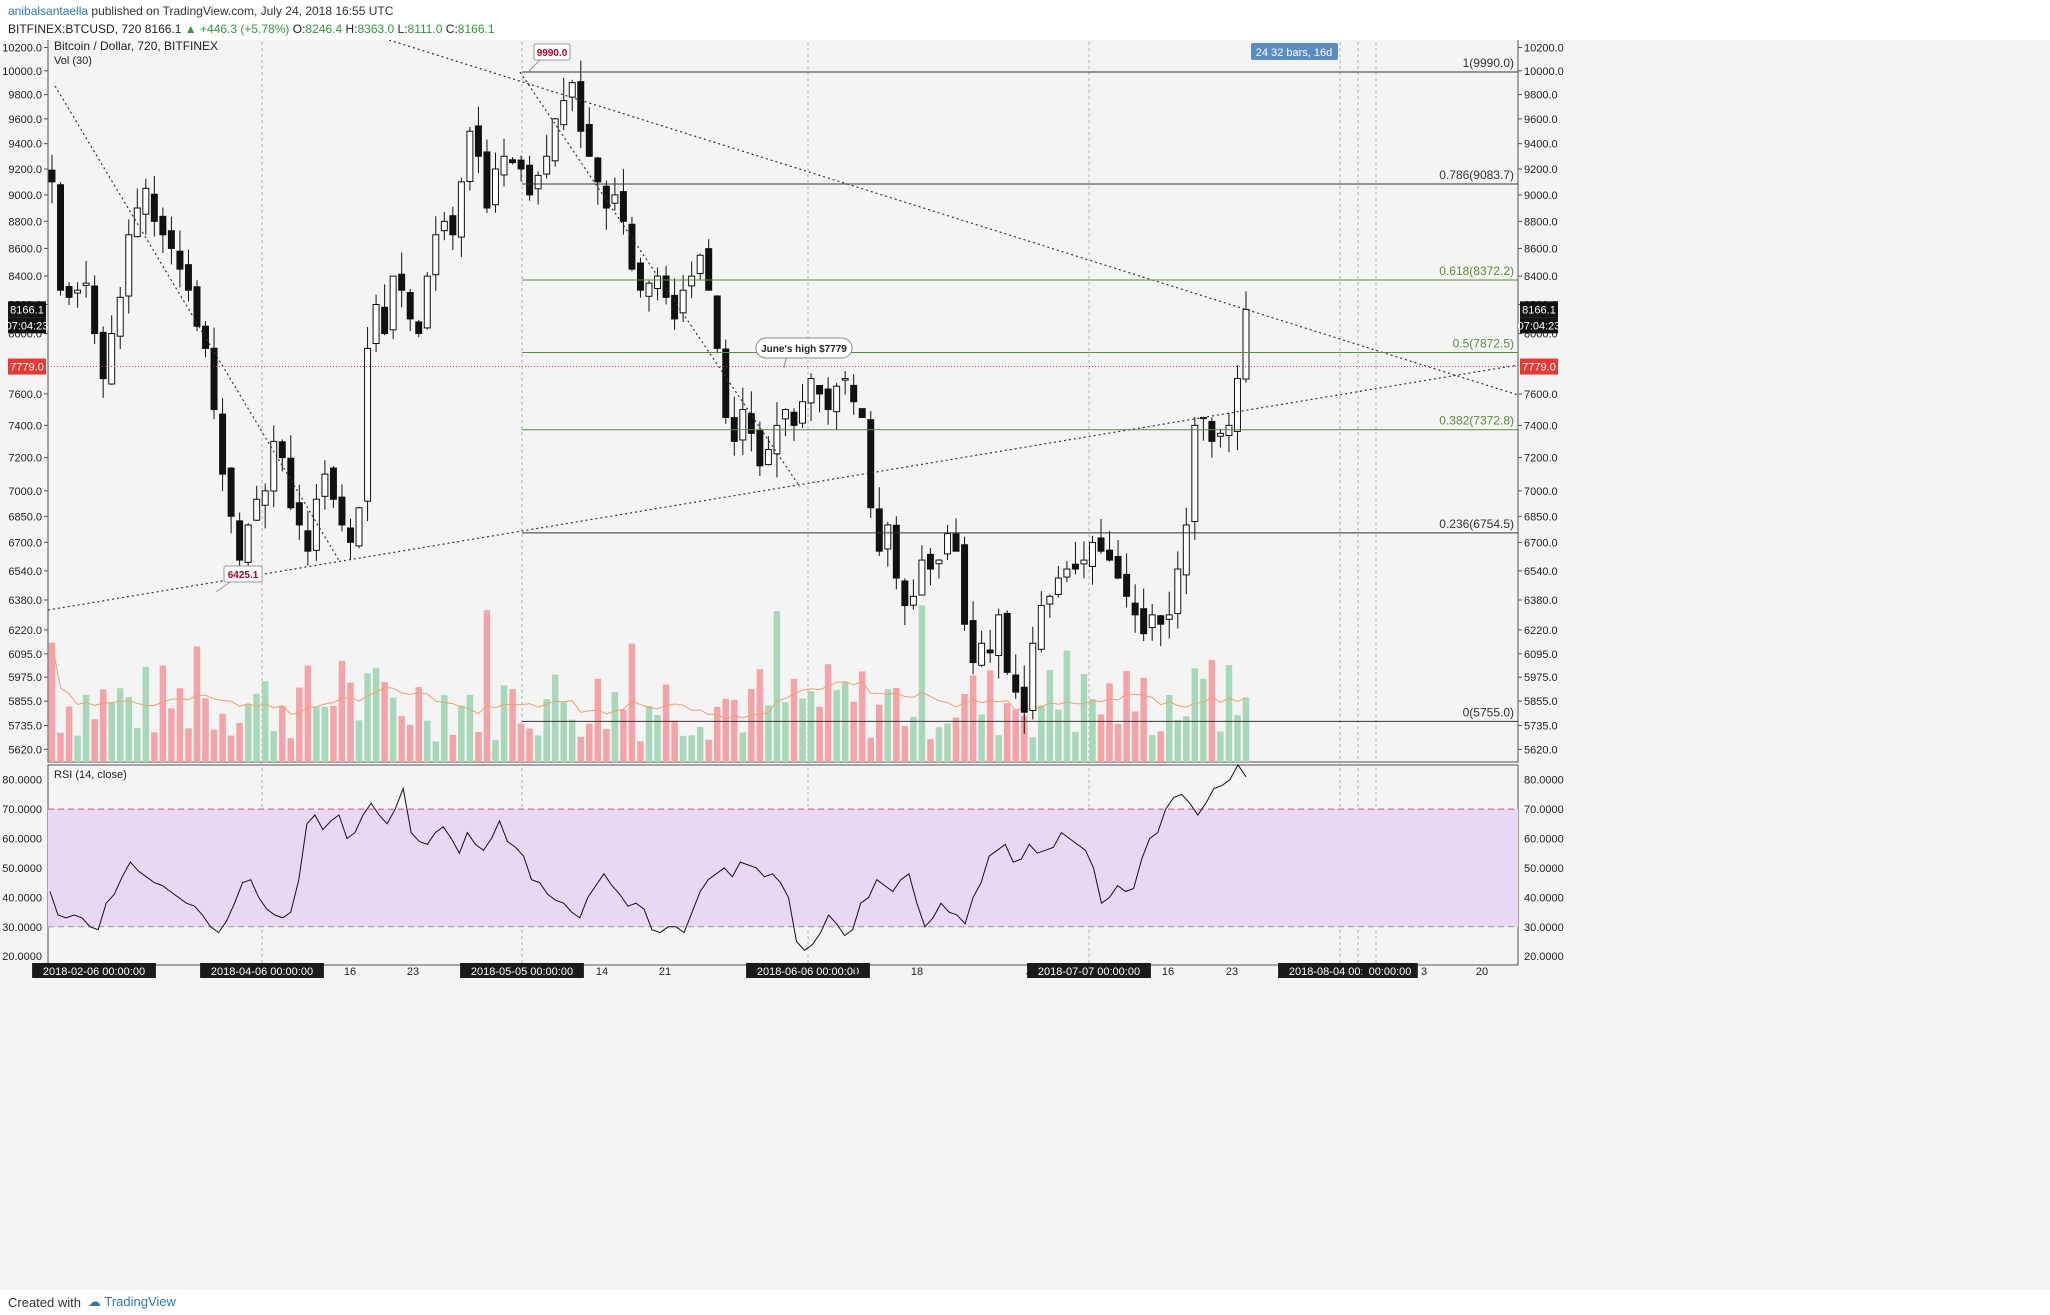 This screenshot has height=1315, width=2050. Describe the element at coordinates (917, 972) in the screenshot. I see `time-label: 18` at that location.